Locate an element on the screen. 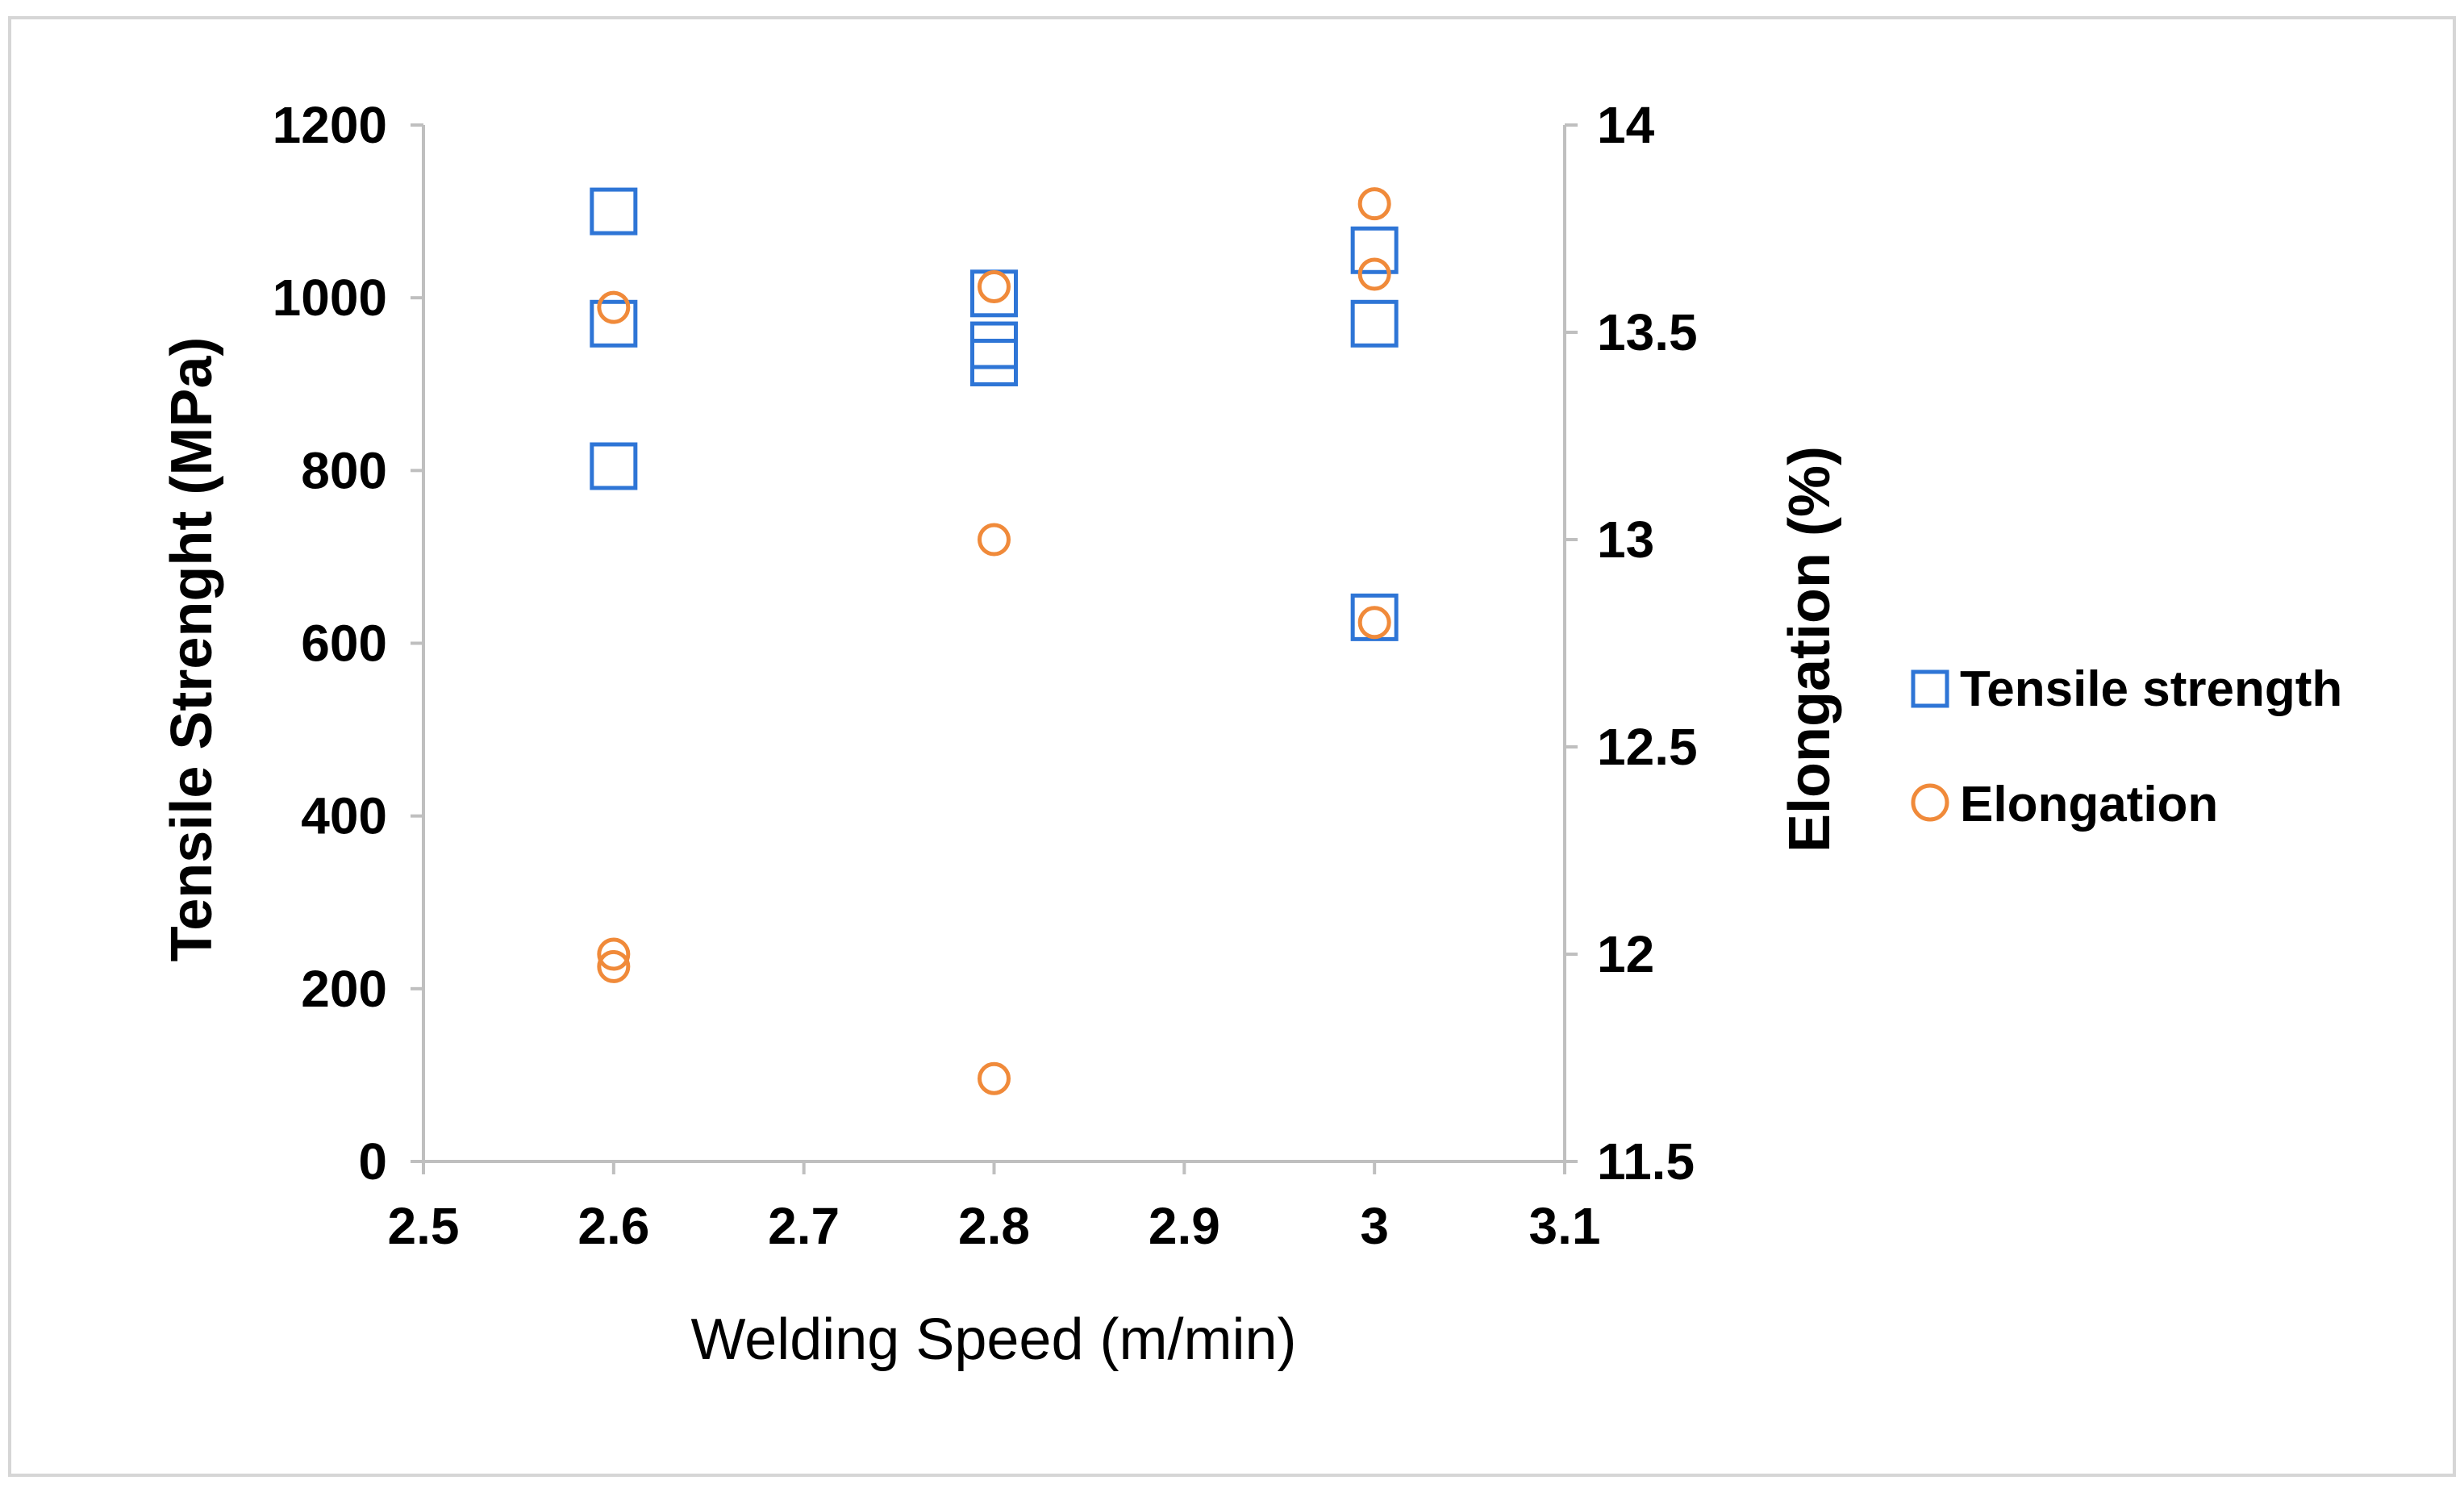  x-tick-label: 2.9 is located at coordinates (1184, 1226).